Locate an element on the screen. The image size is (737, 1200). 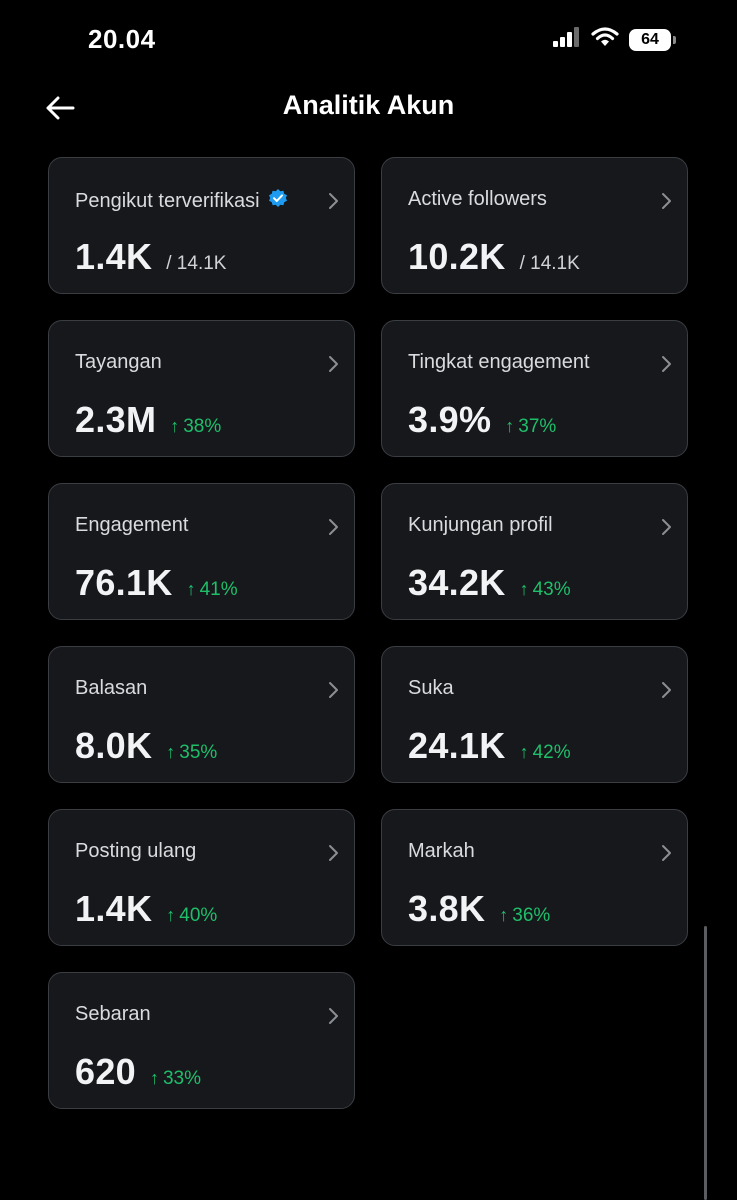
card-likes: Suka 24.1K ↑ 42% is located at coordinates (534, 714).